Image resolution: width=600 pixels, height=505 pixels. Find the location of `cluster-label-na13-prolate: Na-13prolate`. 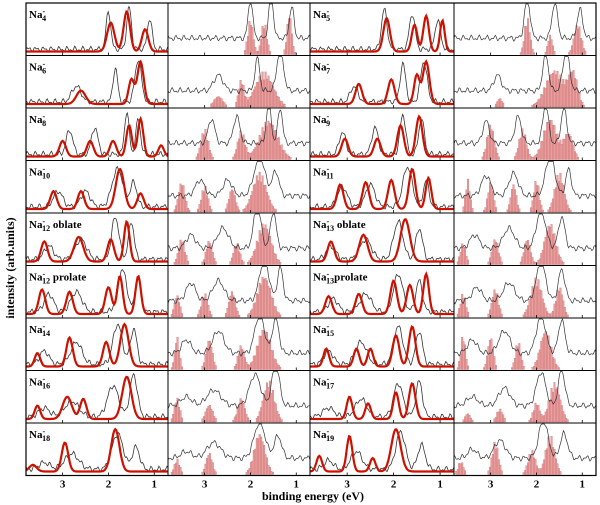

cluster-label-na13-prolate: Na-13prolate is located at coordinates (340, 278).